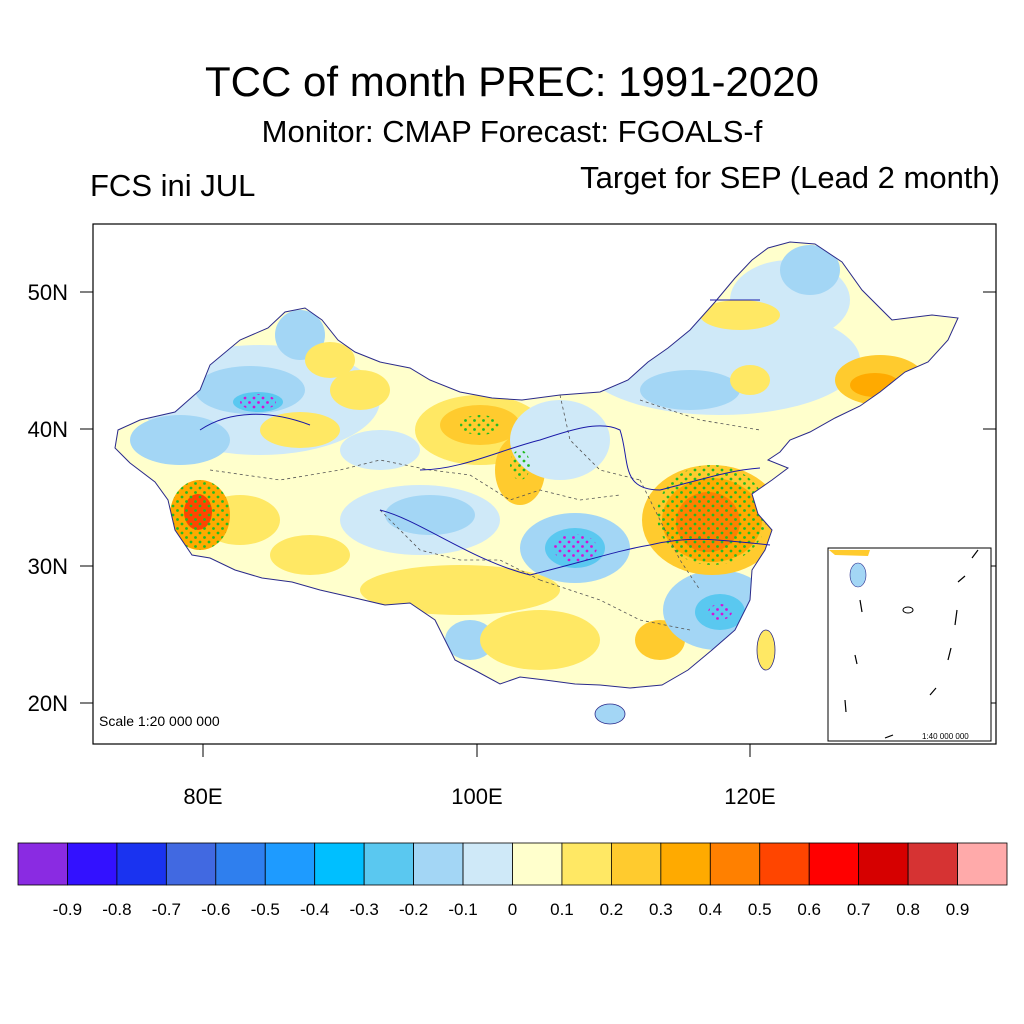 Image resolution: width=1024 pixels, height=1024 pixels. I want to click on colorbar-label: 0.6, so click(809, 909).